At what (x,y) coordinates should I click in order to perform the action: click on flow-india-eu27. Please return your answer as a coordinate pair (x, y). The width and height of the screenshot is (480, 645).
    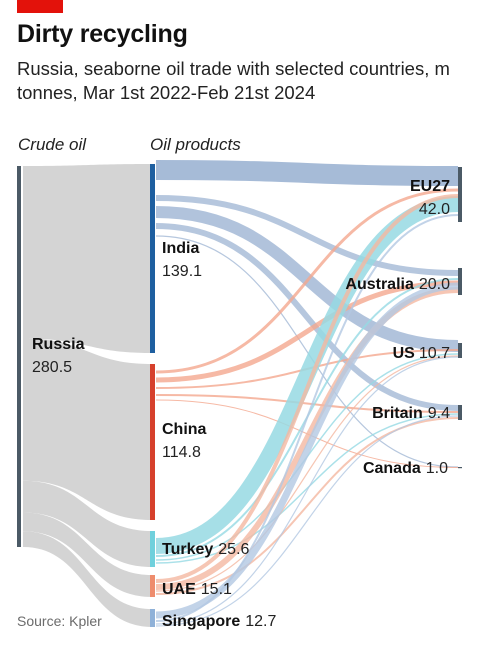
    Looking at the image, I should click on (307, 173).